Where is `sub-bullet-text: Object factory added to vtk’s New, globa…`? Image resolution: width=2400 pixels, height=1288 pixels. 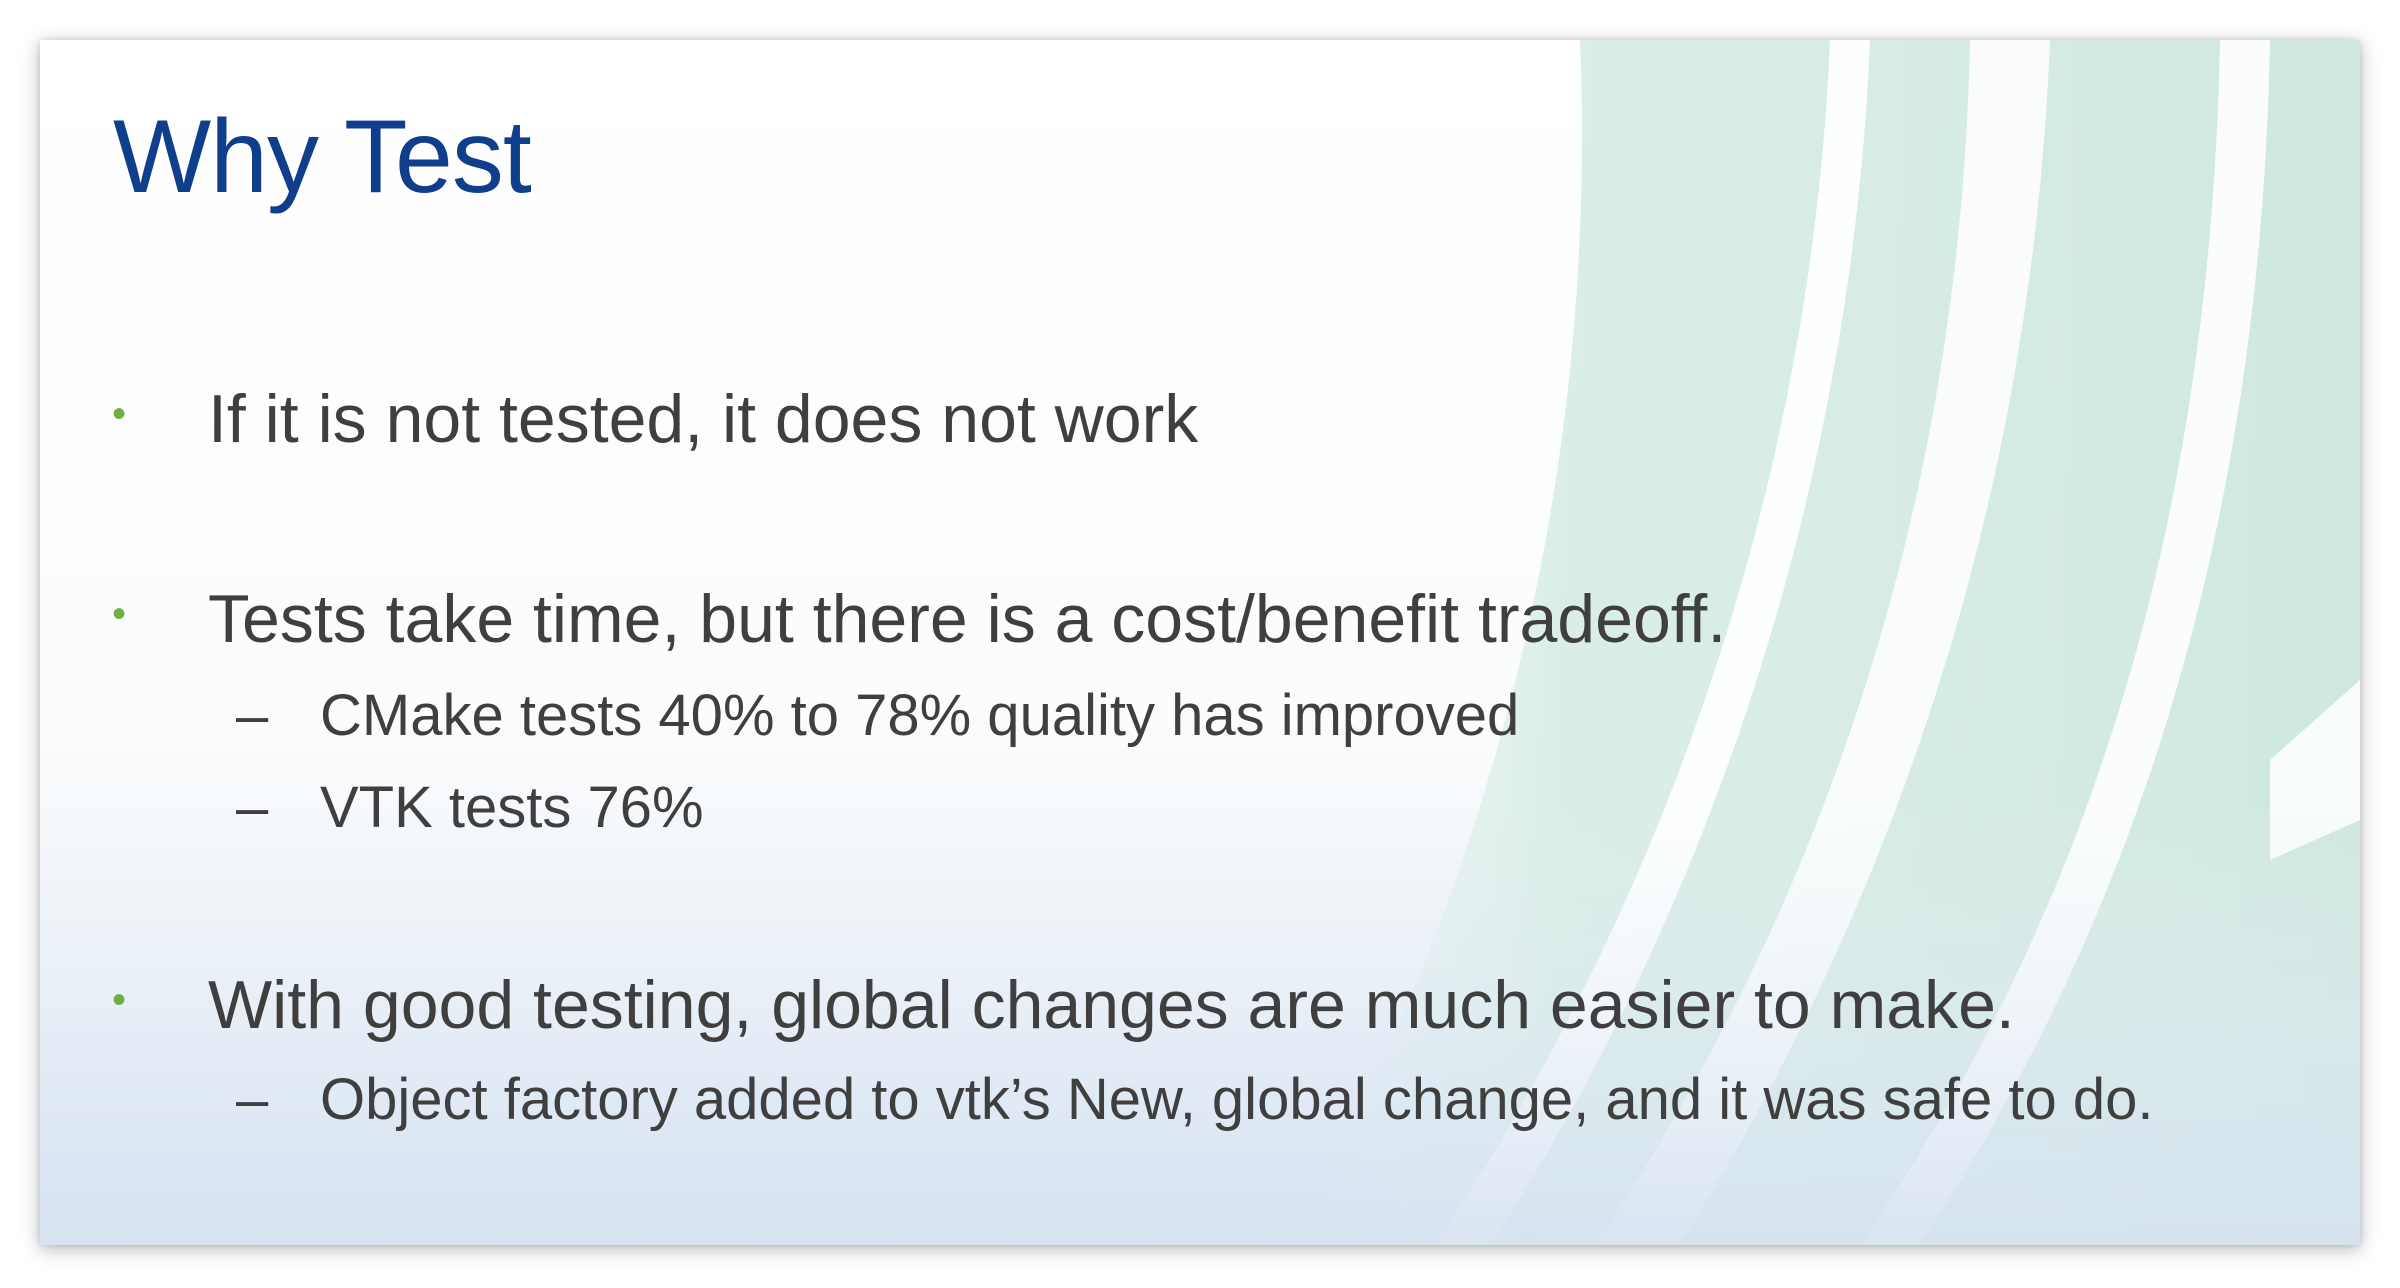
sub-bullet-text: Object factory added to vtk’s New, globa… is located at coordinates (1237, 1099).